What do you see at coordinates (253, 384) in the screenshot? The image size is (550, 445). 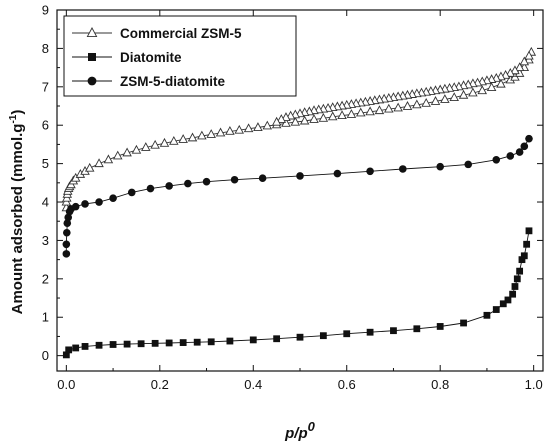 I see `x-tick-label: 0.4` at bounding box center [253, 384].